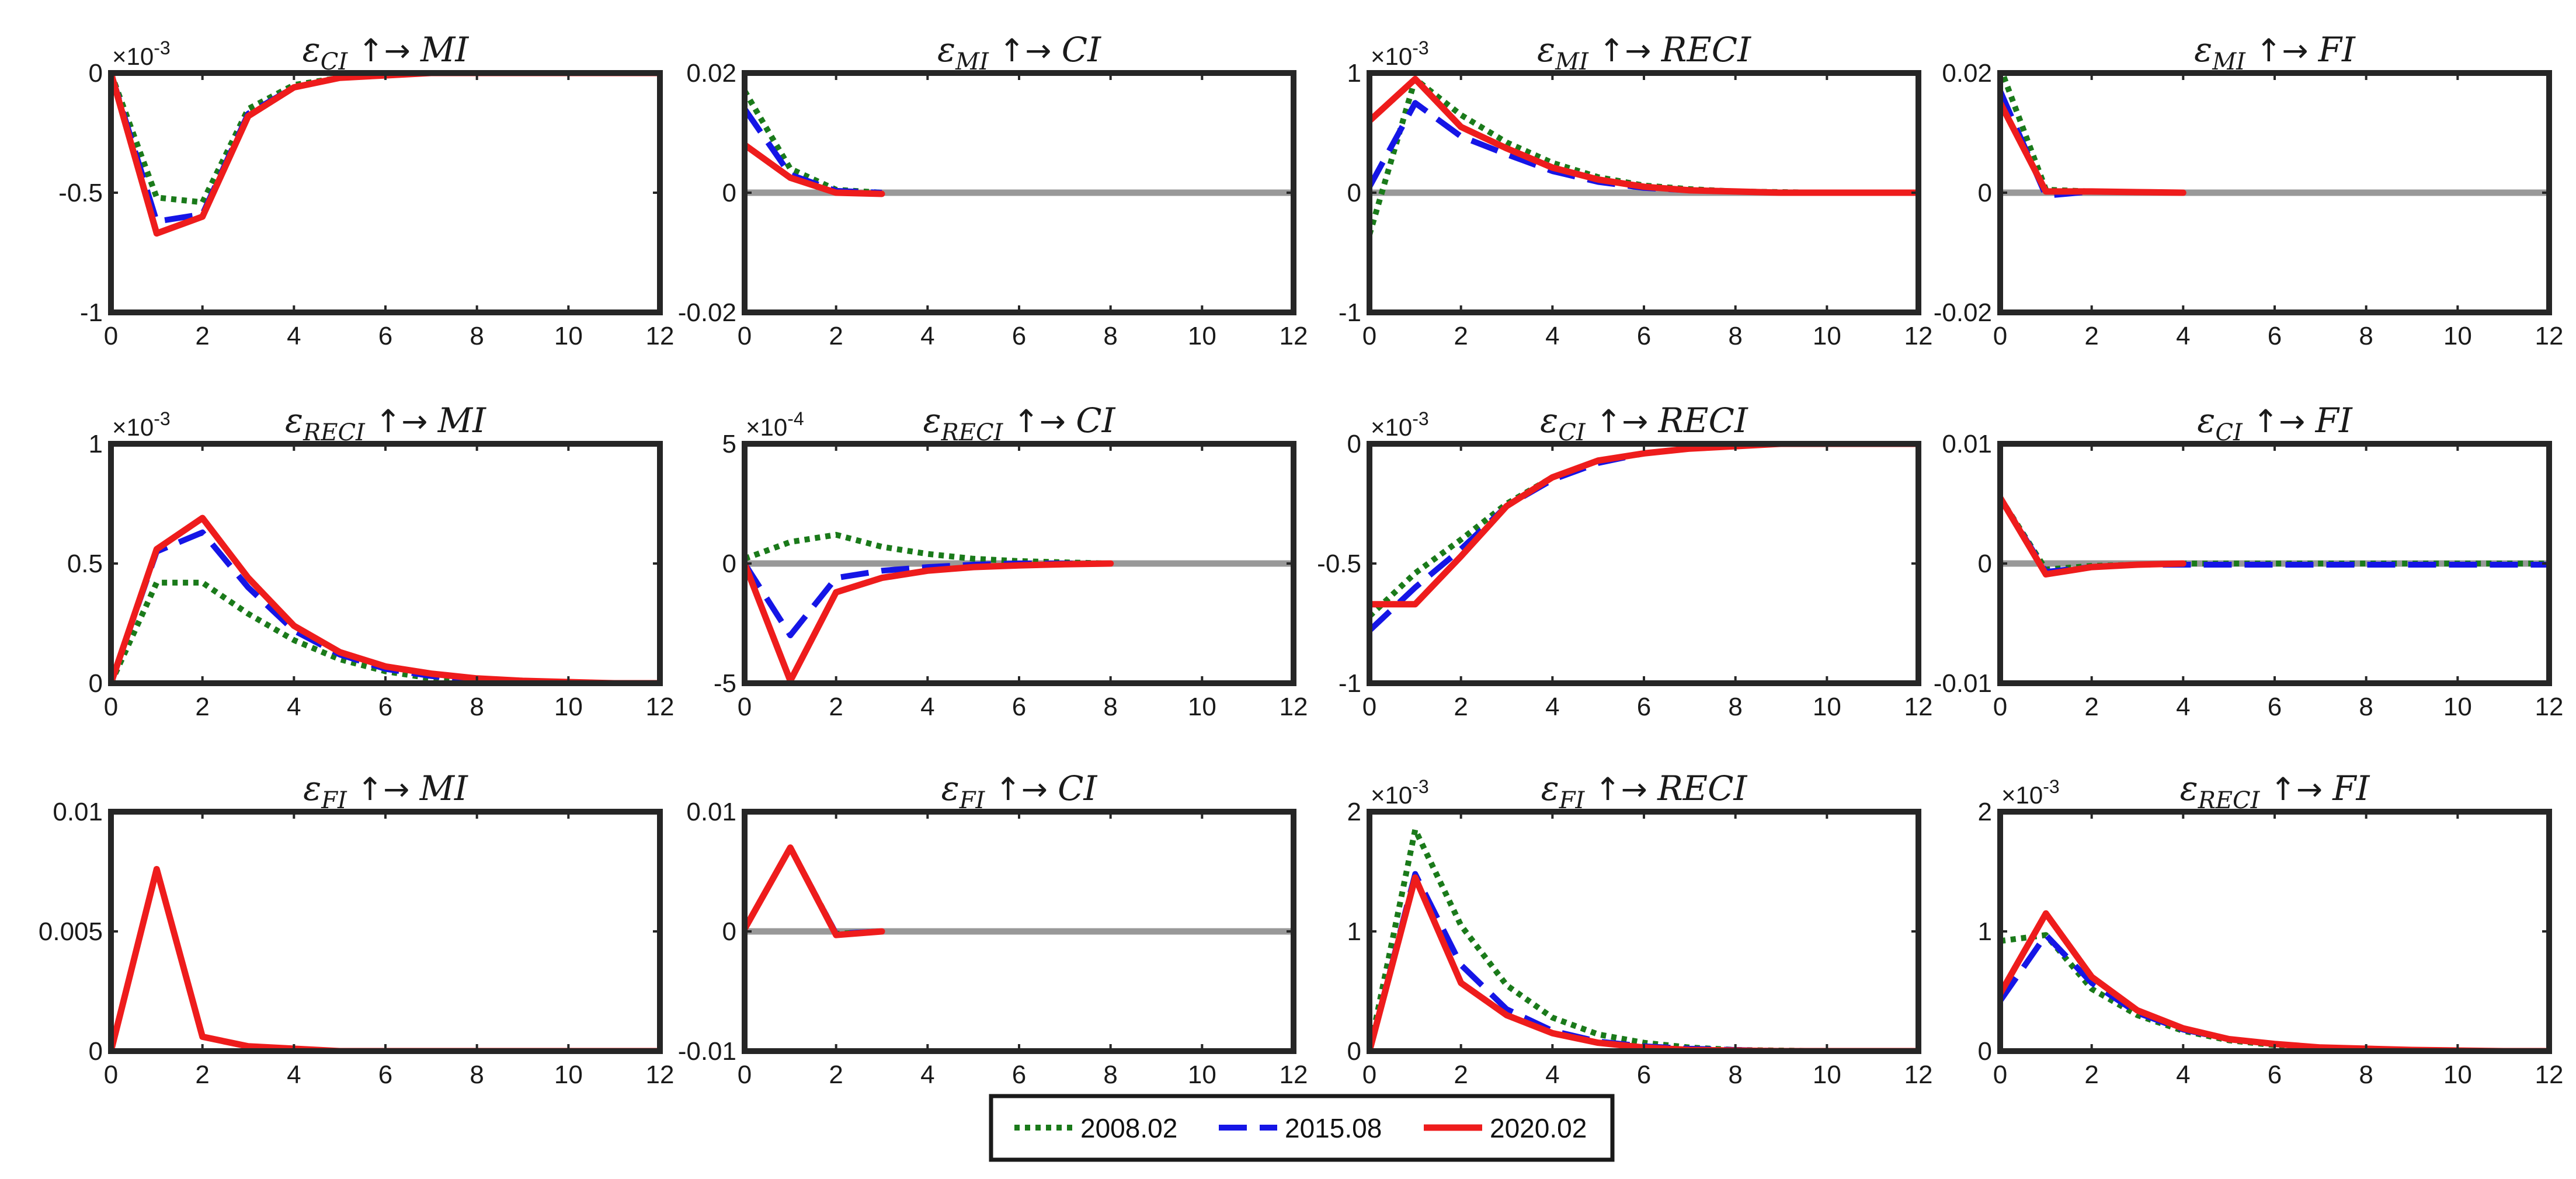  Describe the element at coordinates (1334, 1128) in the screenshot. I see `legend-label-2015: 2015.08` at that location.